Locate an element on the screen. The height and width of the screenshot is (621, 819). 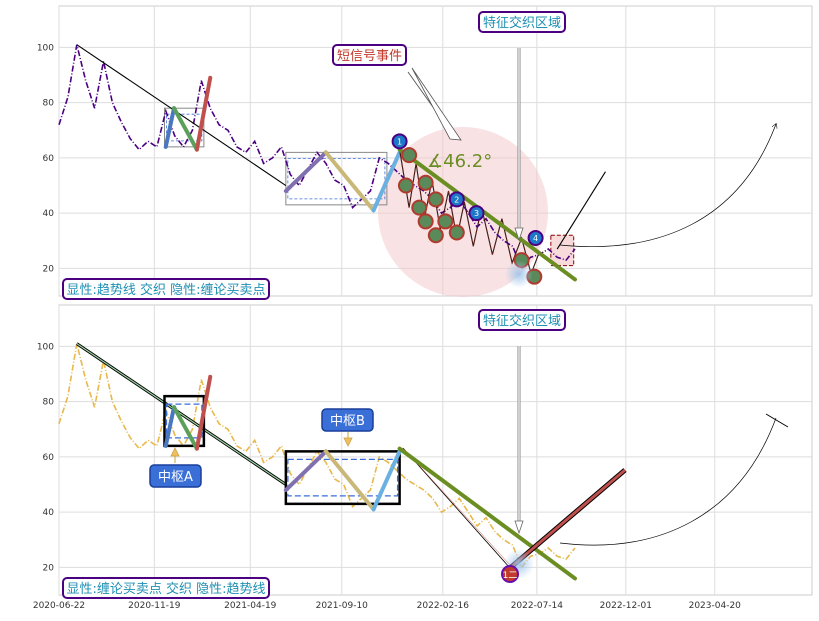
angle-label: ∡46.2° is located at coordinates (459, 161).